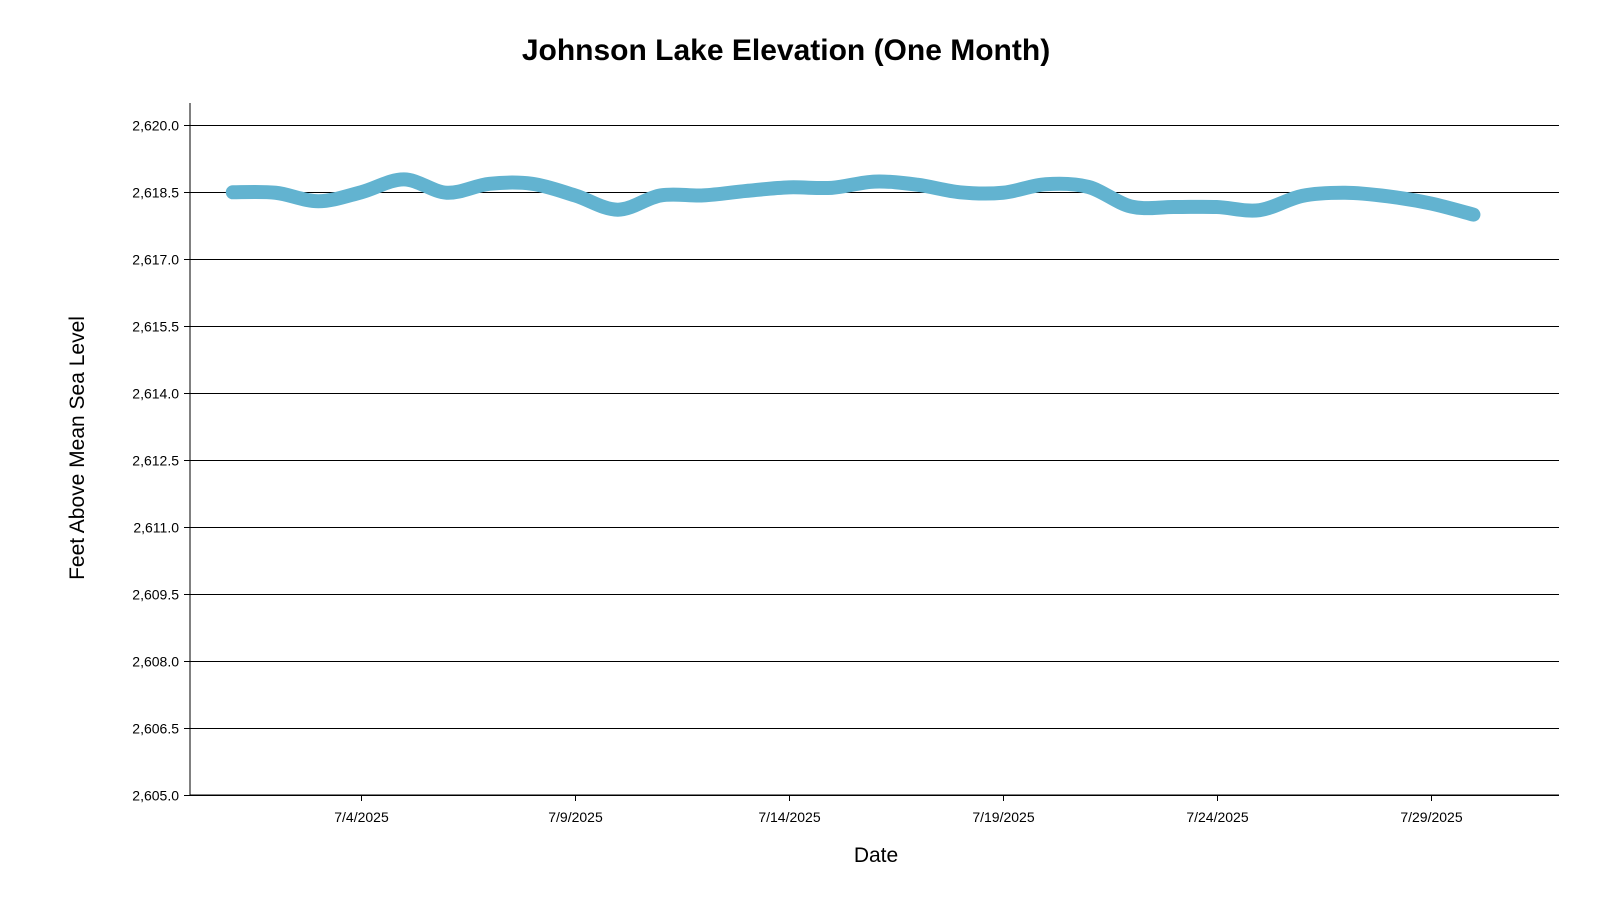  Describe the element at coordinates (155, 193) in the screenshot. I see `y-tick-label: 2,618.5` at that location.